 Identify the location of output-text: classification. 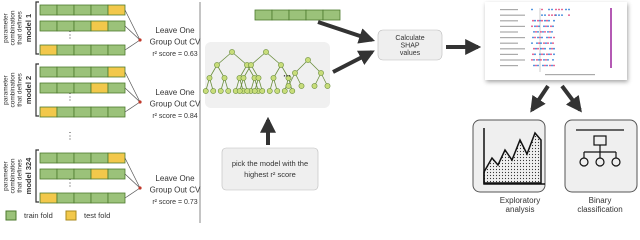
(599, 209).